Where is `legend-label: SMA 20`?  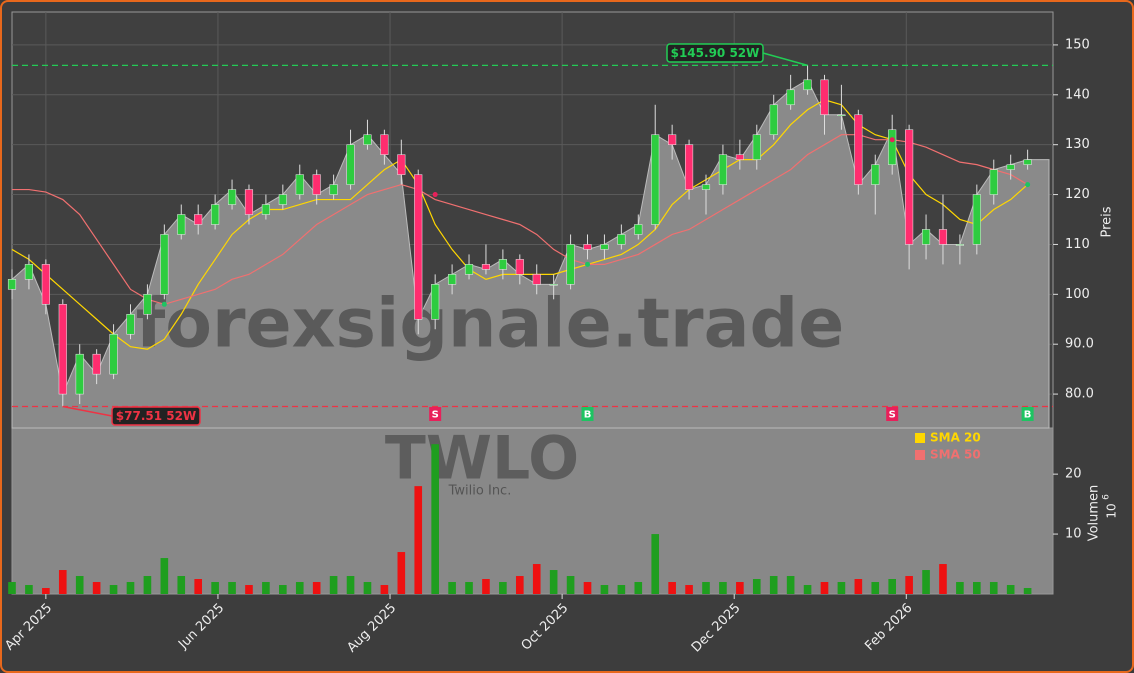
legend-label: SMA 20 is located at coordinates (955, 438).